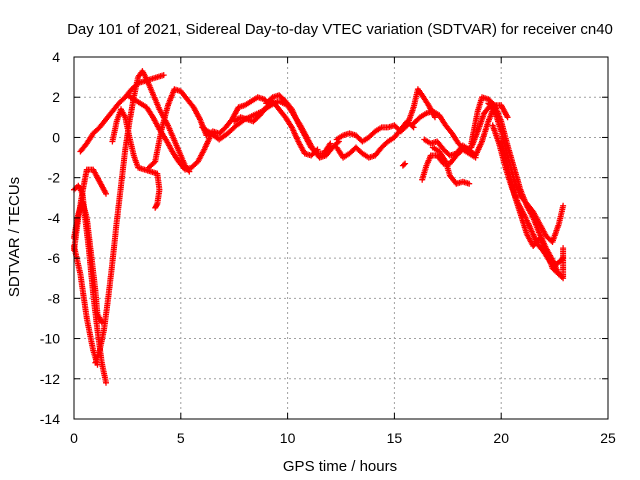  Describe the element at coordinates (54, 258) in the screenshot. I see `y-tick-label: -6` at that location.